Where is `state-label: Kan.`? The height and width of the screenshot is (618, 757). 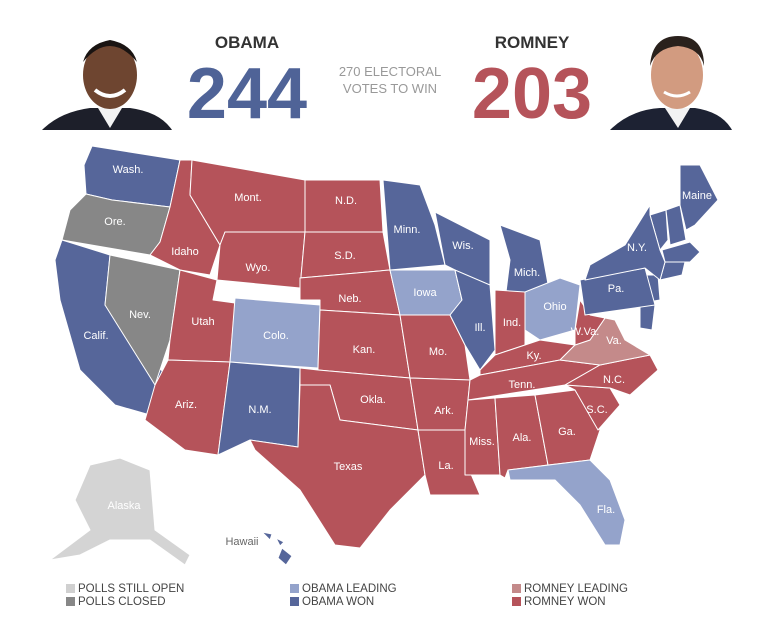 state-label: Kan. is located at coordinates (364, 350).